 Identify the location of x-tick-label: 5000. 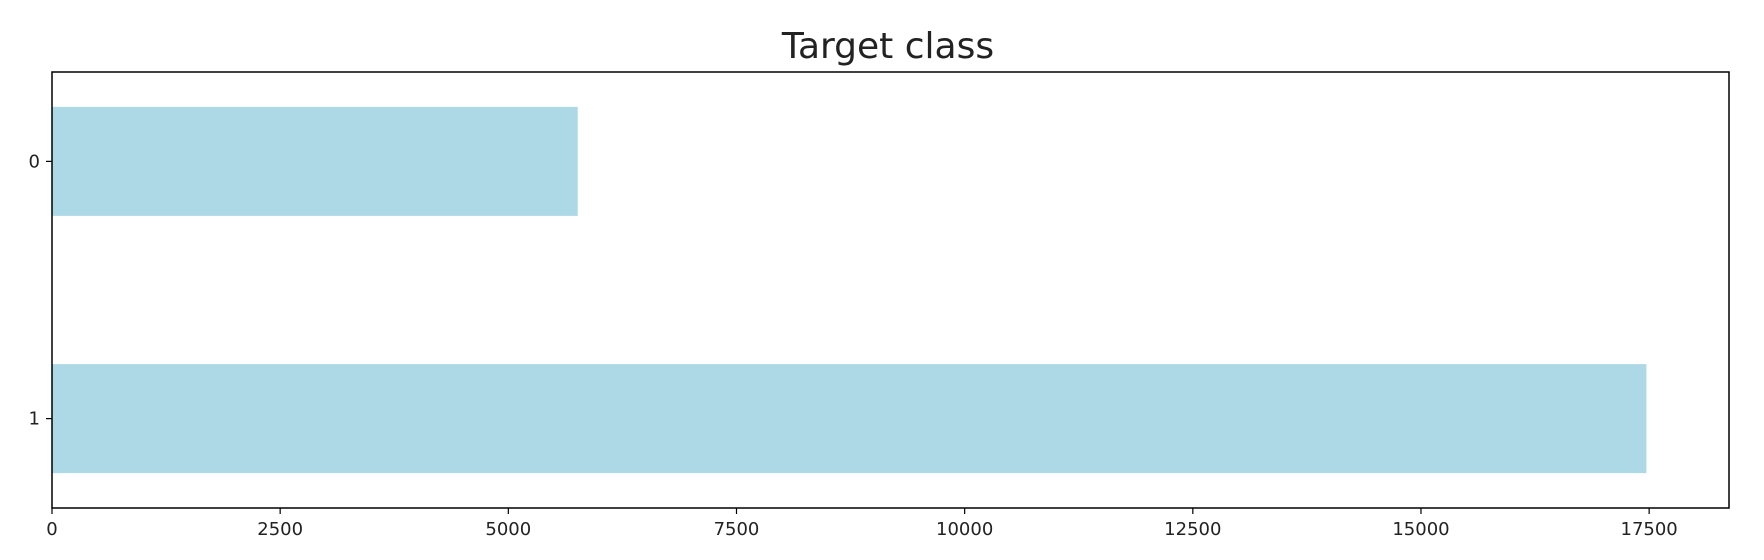
(508, 529).